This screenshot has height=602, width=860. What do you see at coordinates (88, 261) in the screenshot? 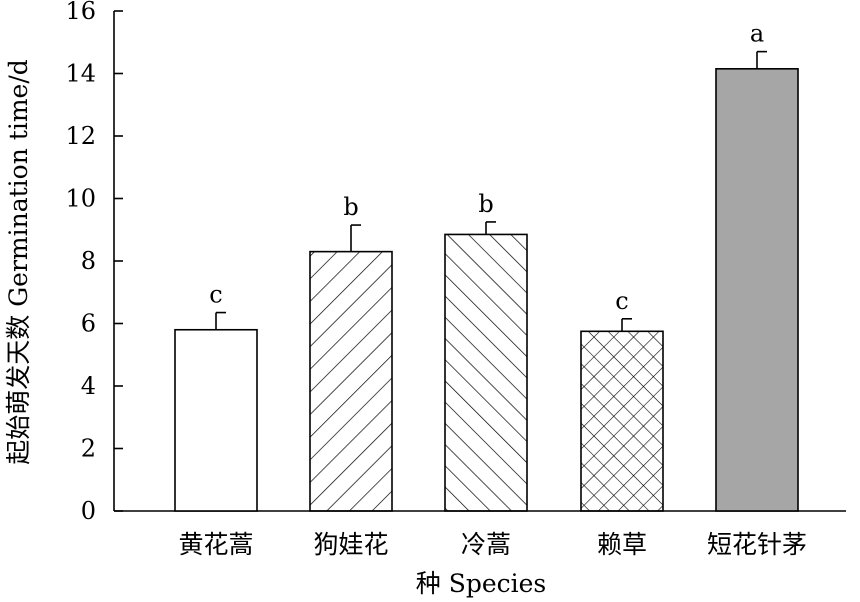
I see `y-tick-label: 8` at bounding box center [88, 261].